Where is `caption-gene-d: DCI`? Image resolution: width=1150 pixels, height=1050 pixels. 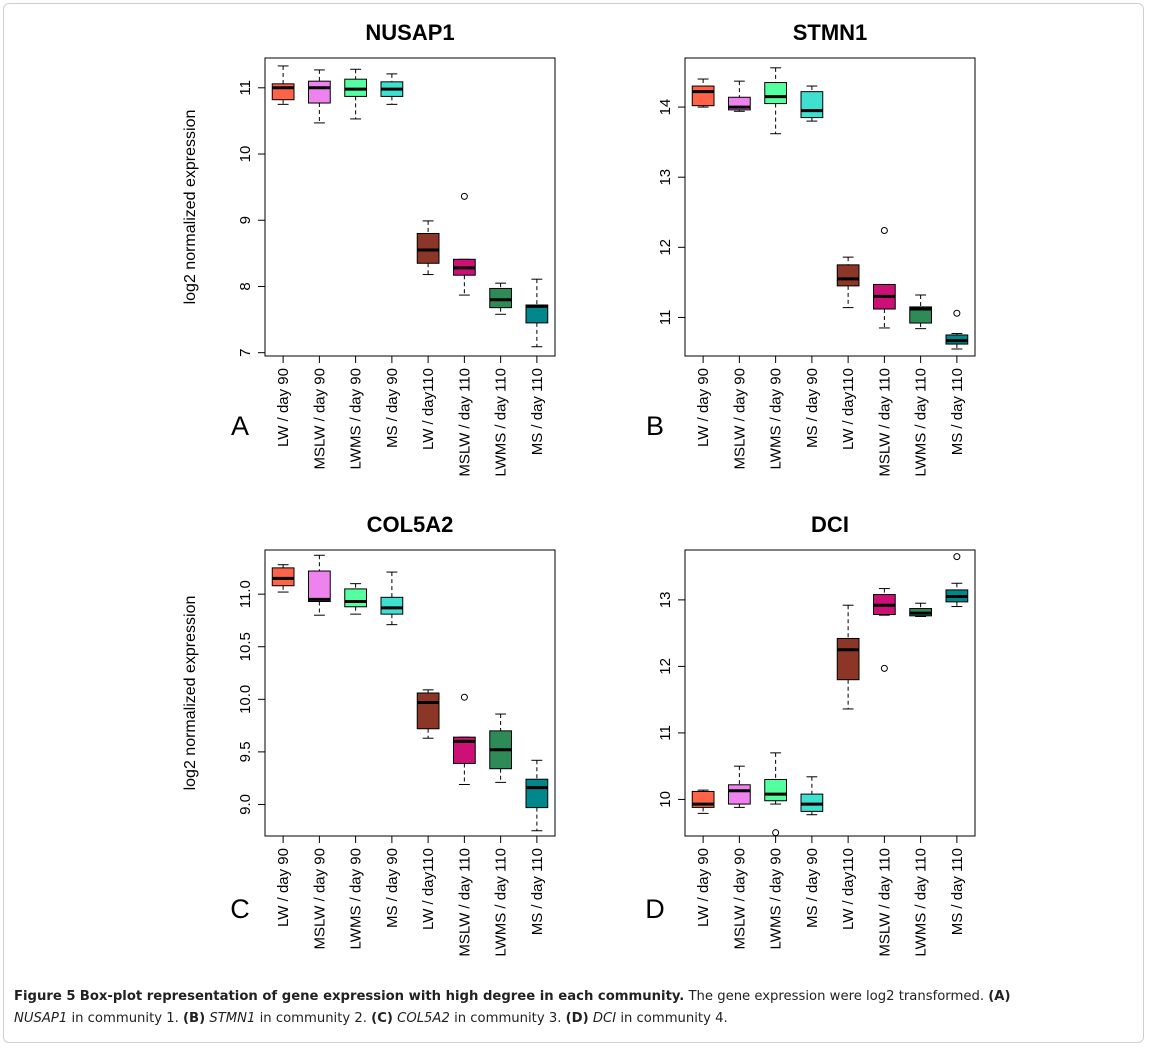 caption-gene-d: DCI is located at coordinates (604, 1018).